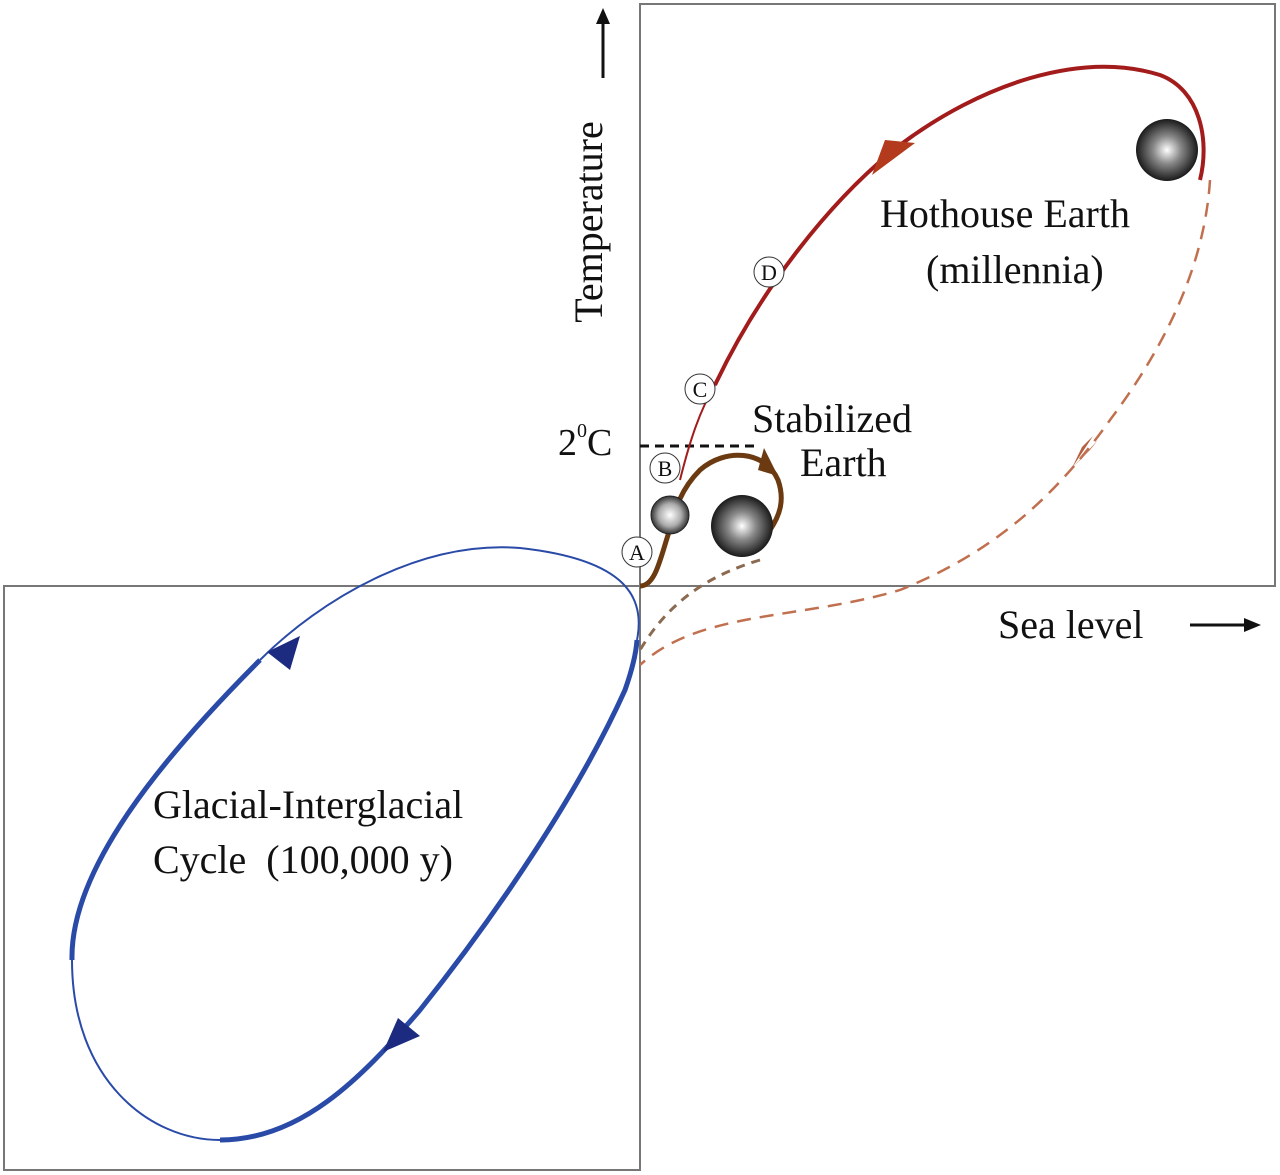  I want to click on svg-text: D, so click(769, 272).